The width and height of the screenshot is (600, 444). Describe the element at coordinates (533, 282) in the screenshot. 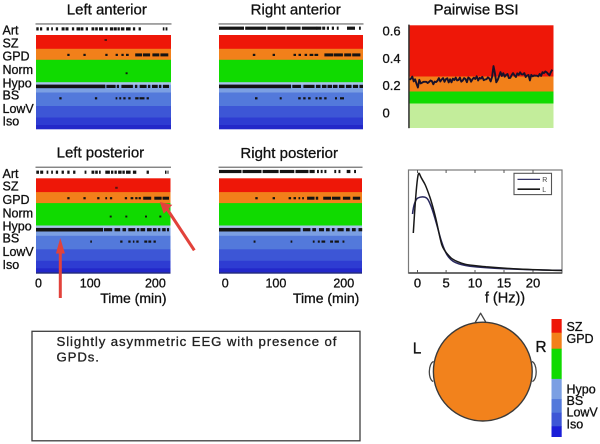

I see `svg-text: 20` at that location.